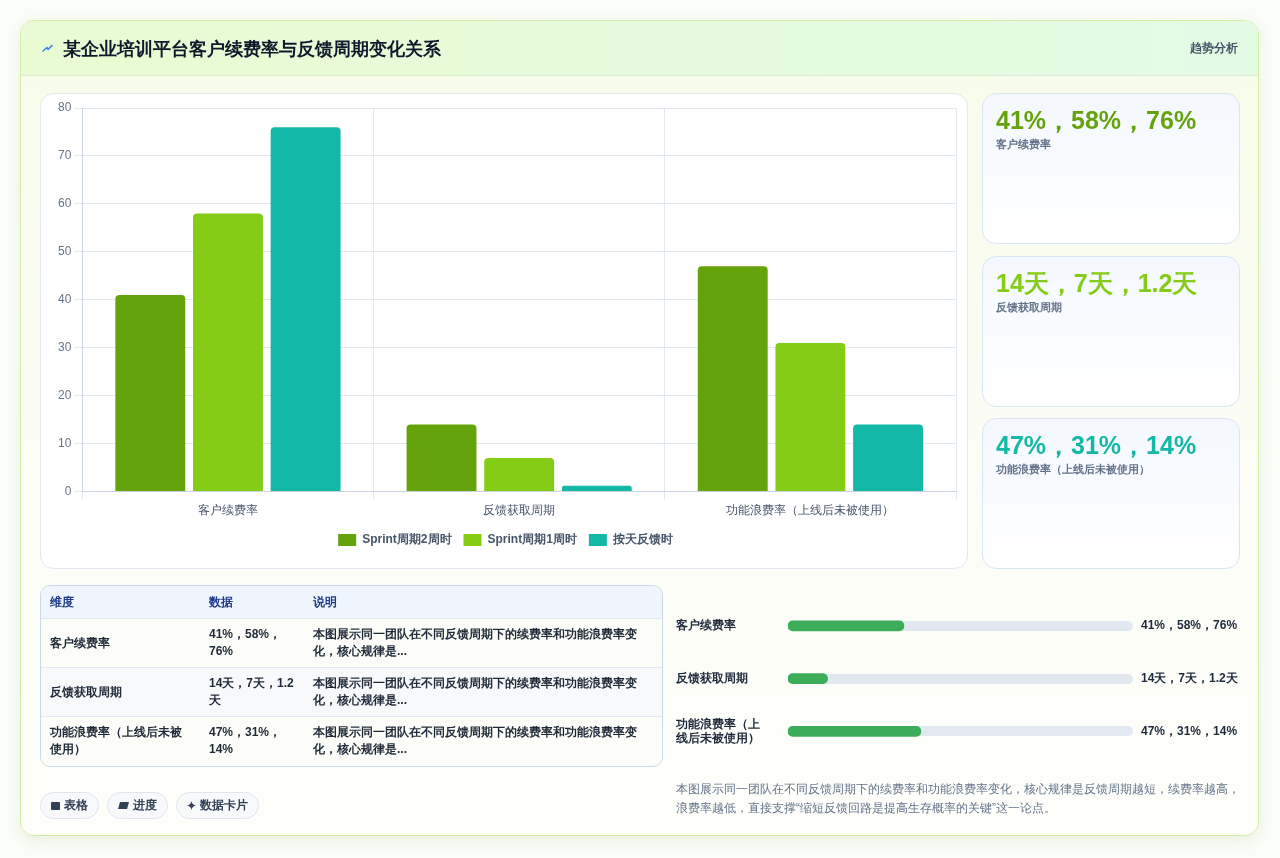  Describe the element at coordinates (1189, 730) in the screenshot. I see `data-label: 47%，31%，14%` at that location.